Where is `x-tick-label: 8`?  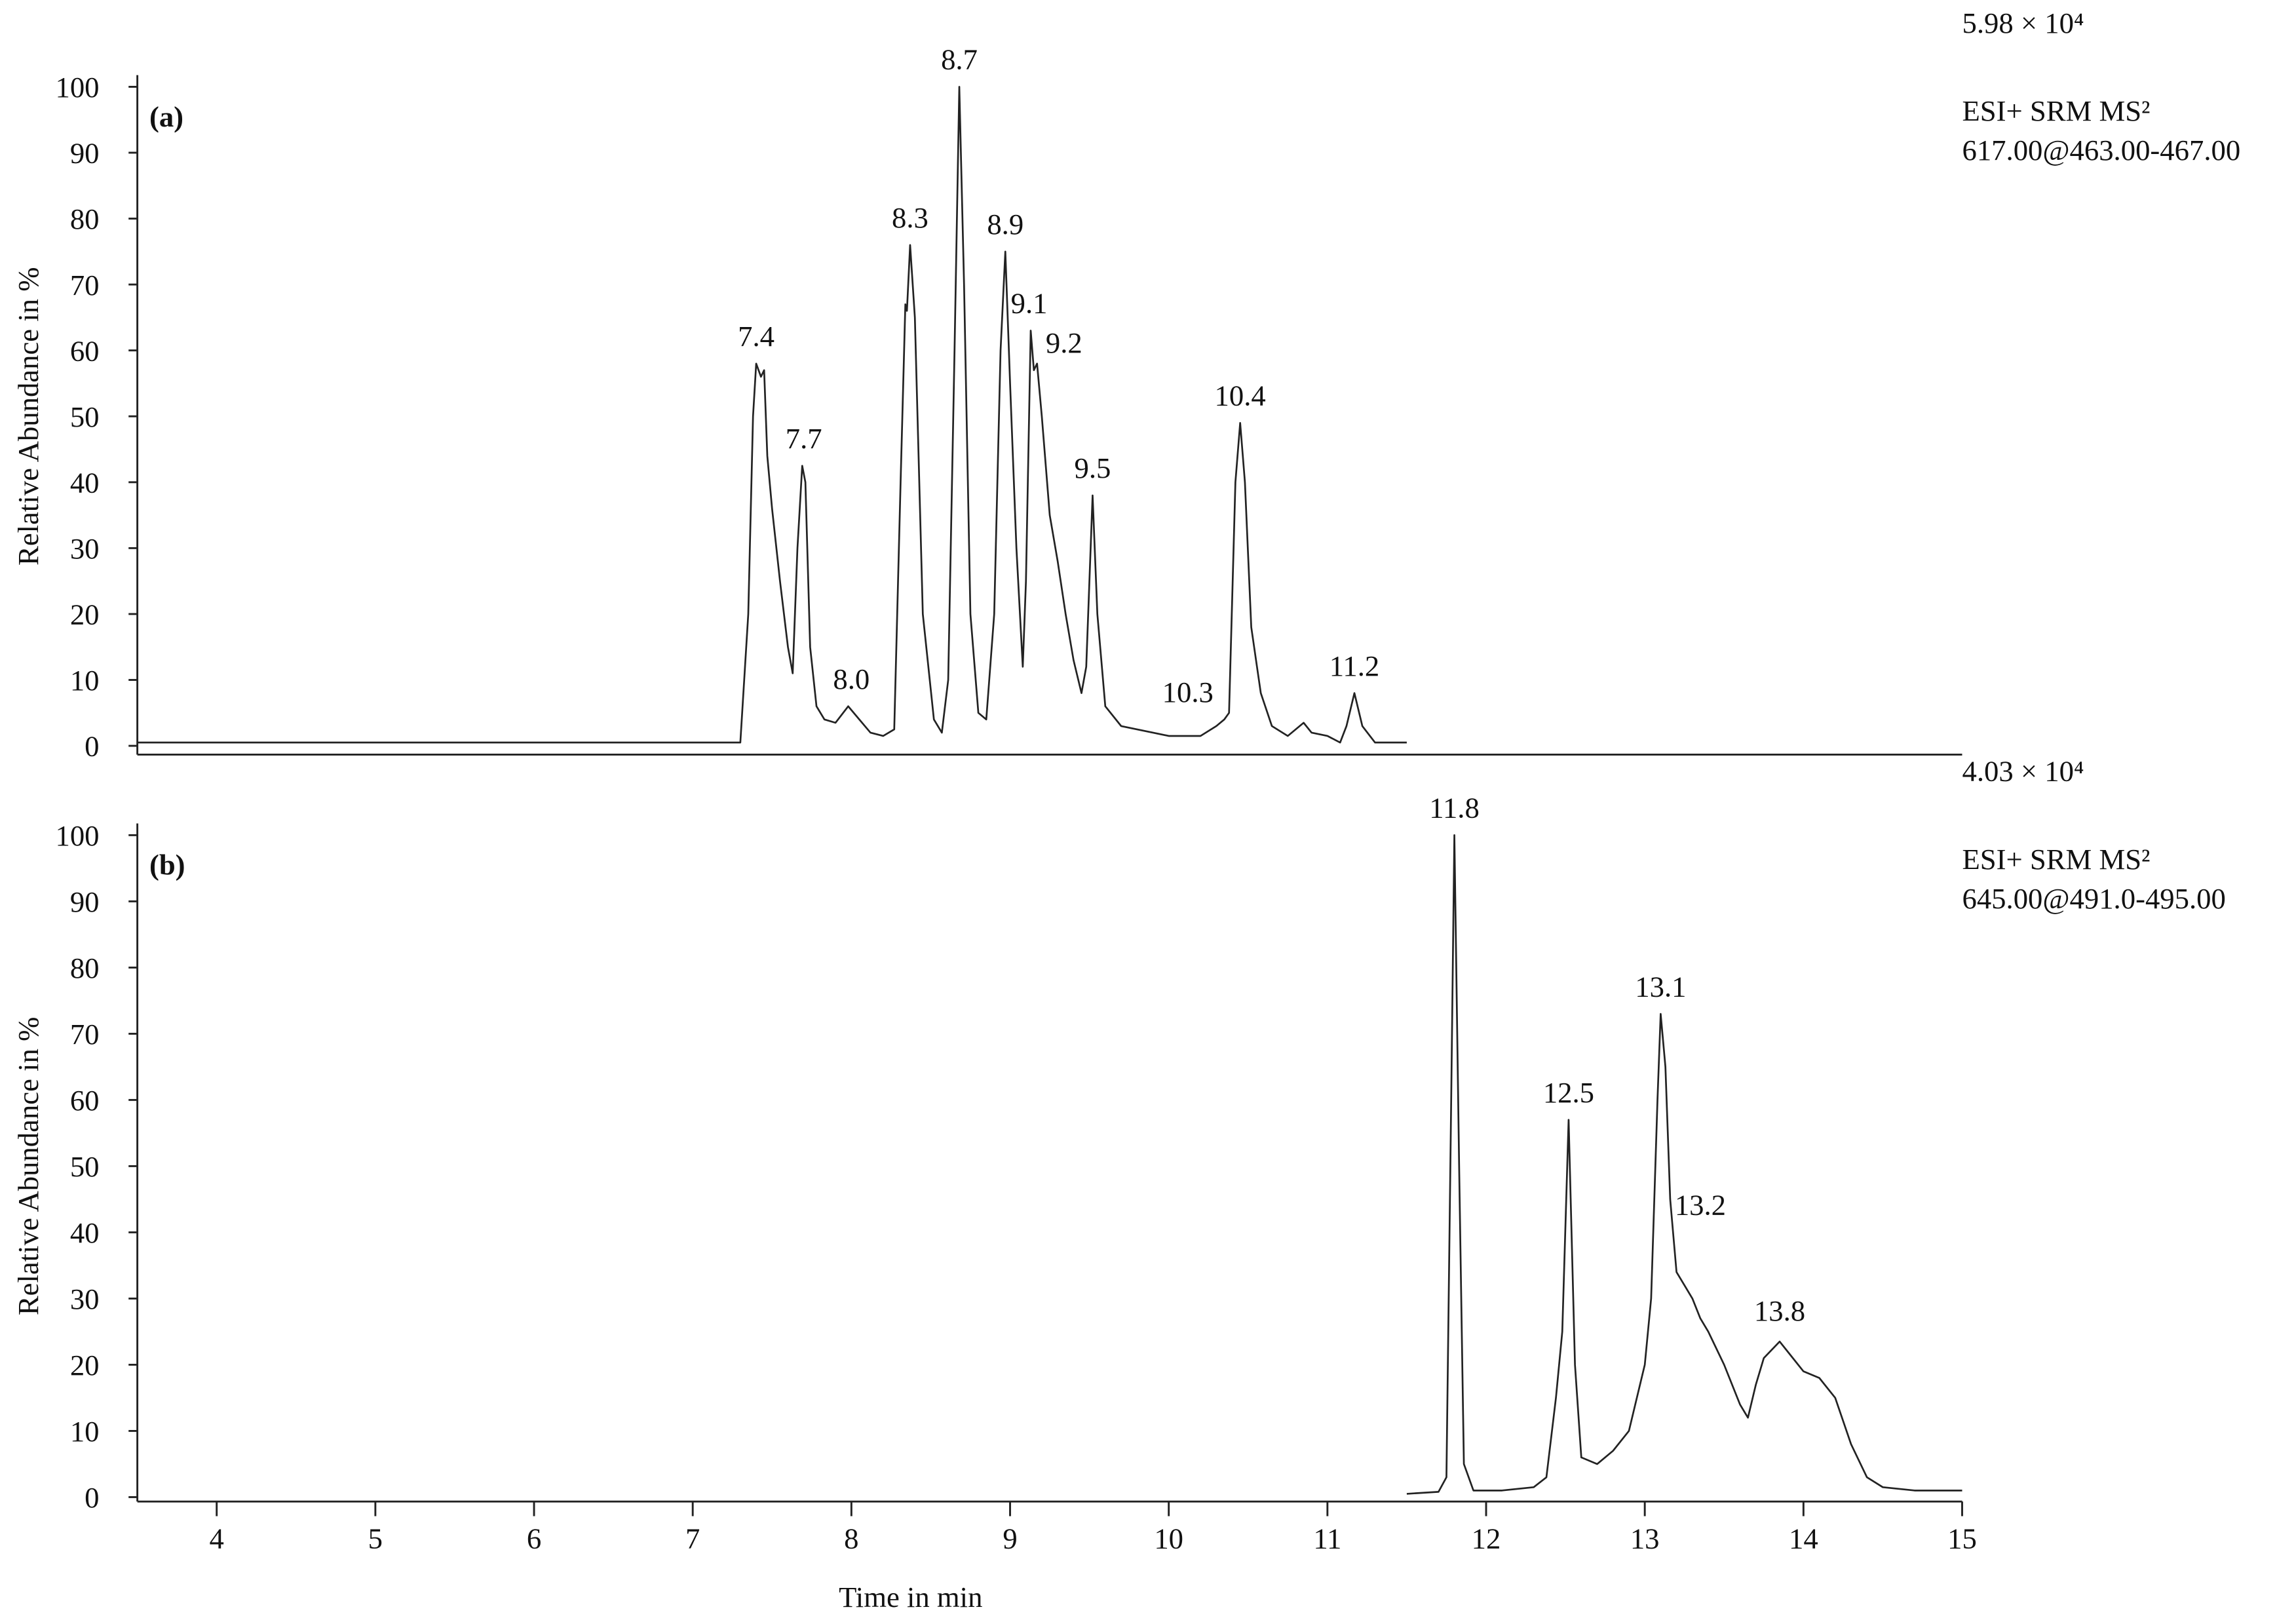
x-tick-label: 8 is located at coordinates (851, 1538).